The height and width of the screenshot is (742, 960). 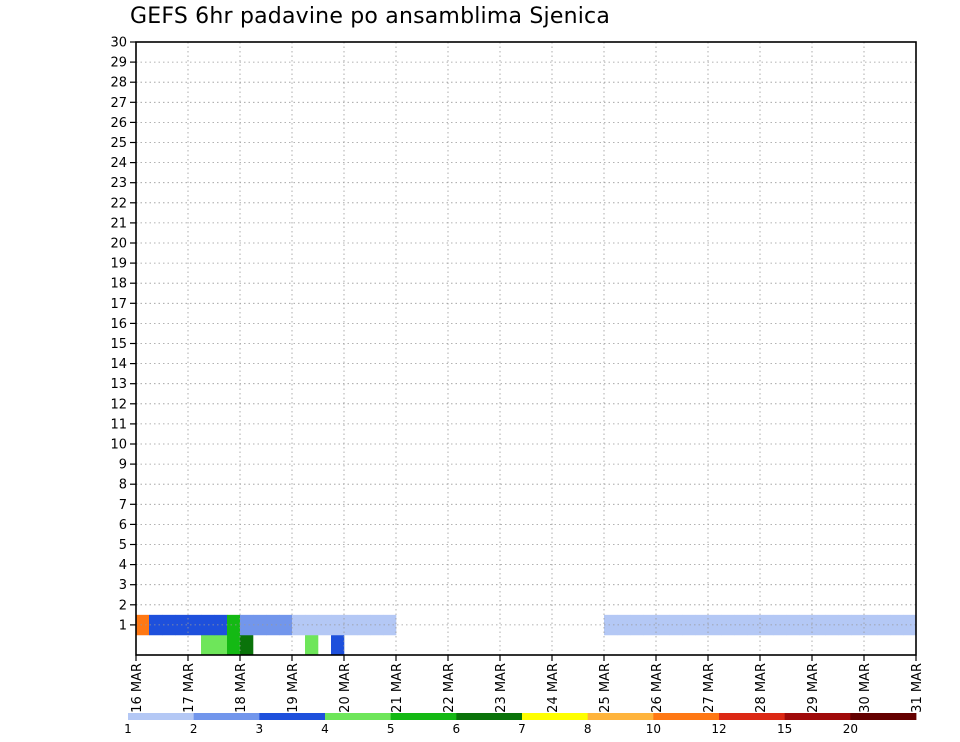 What do you see at coordinates (391, 729) in the screenshot?
I see `legend-label: 5` at bounding box center [391, 729].